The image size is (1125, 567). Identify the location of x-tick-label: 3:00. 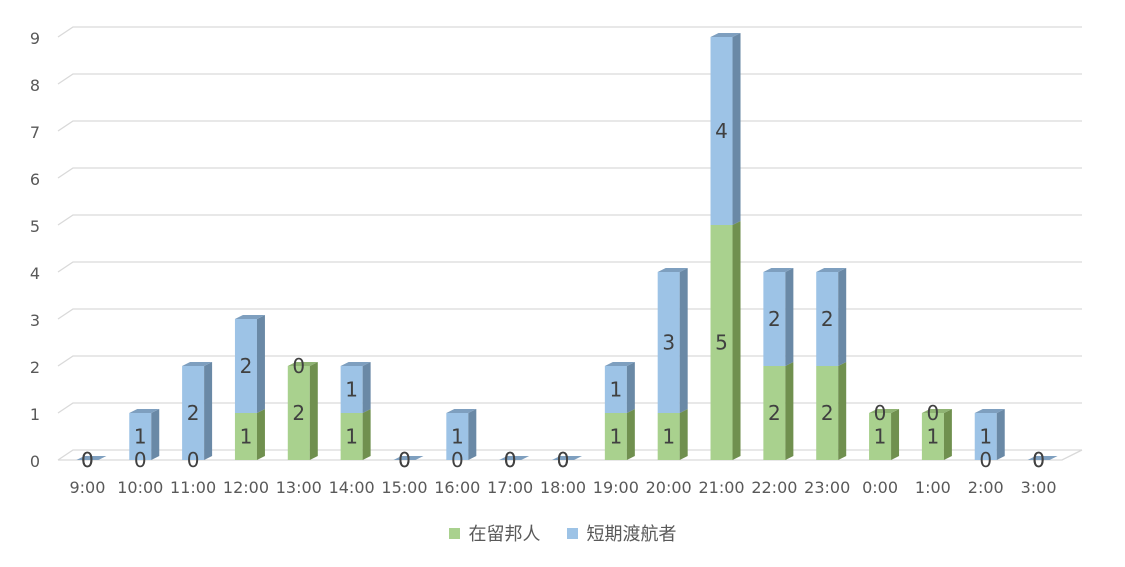
(1039, 487).